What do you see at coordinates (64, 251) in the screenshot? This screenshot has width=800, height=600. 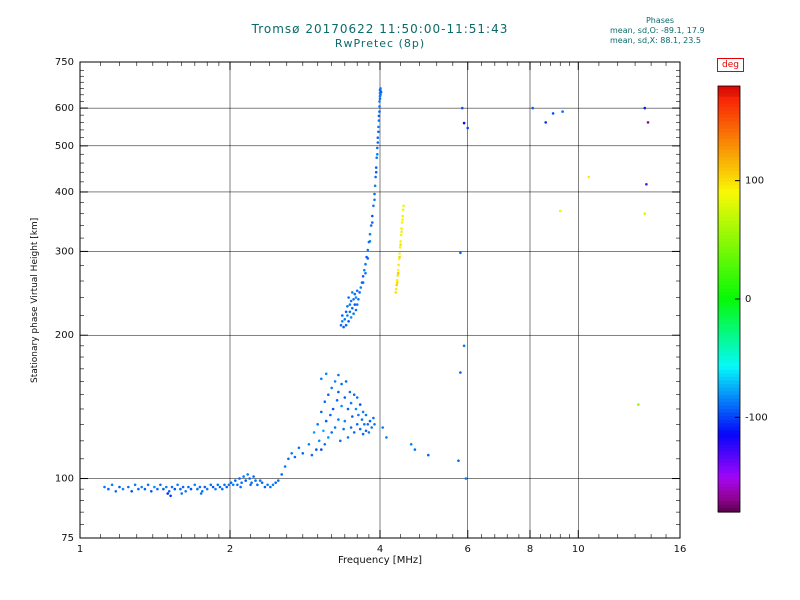 I see `y-tick-label: 300` at bounding box center [64, 251].